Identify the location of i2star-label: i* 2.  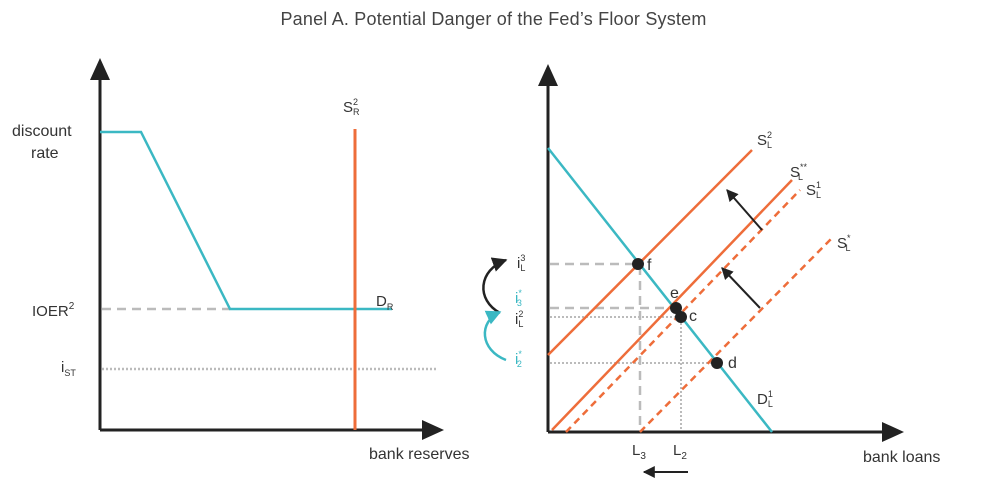
(518, 359).